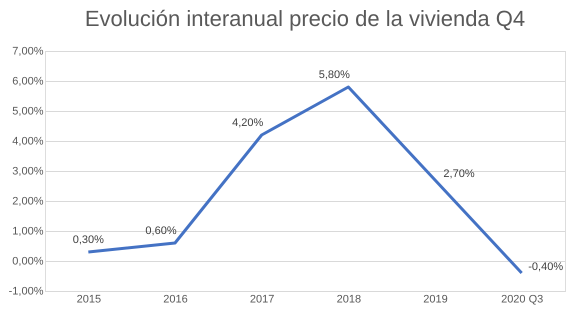 The height and width of the screenshot is (312, 577). I want to click on y-tick-label: 7,00%, so click(28, 52).